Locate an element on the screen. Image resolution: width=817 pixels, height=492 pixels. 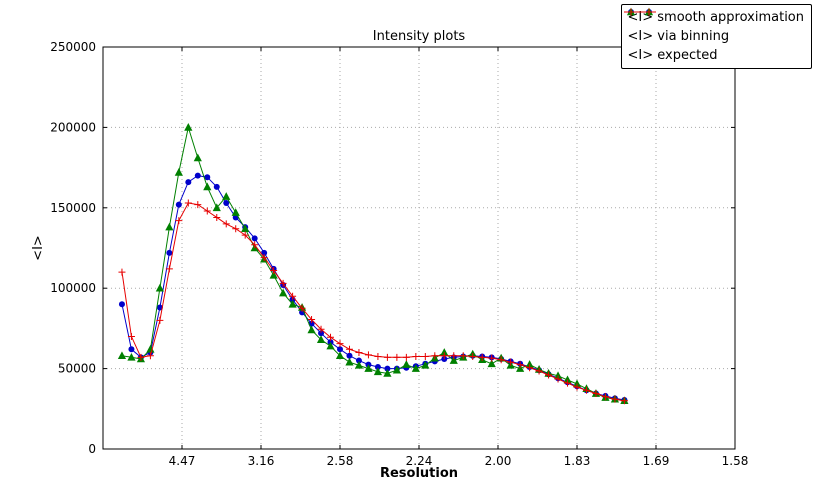
legend-item-via-binning: <I> via binning is located at coordinates (713, 26).